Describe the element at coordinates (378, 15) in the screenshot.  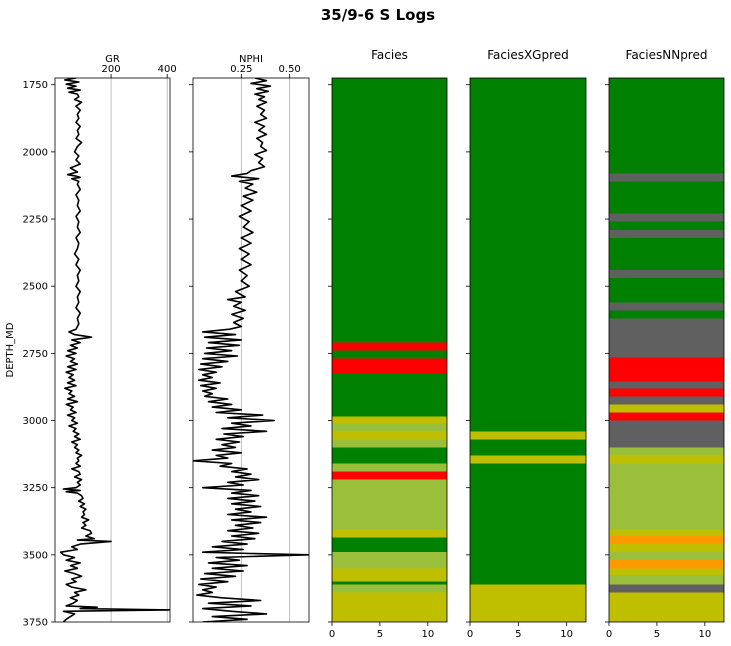
I see `figure-title: 35/9-6 S Logs` at that location.